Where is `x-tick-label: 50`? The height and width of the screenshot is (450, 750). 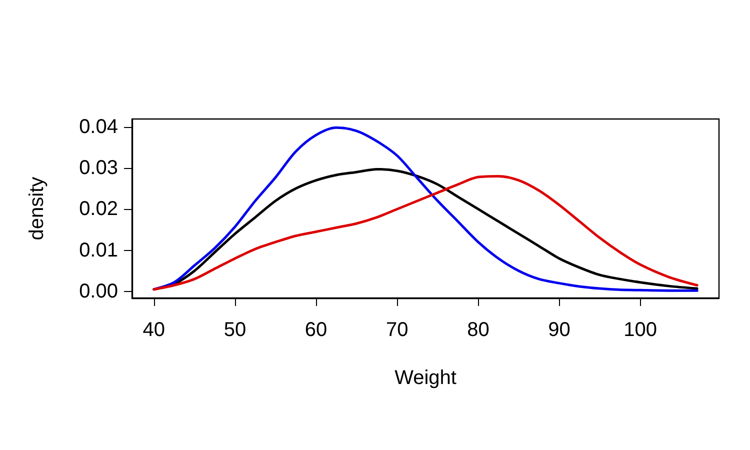 x-tick-label: 50 is located at coordinates (235, 330).